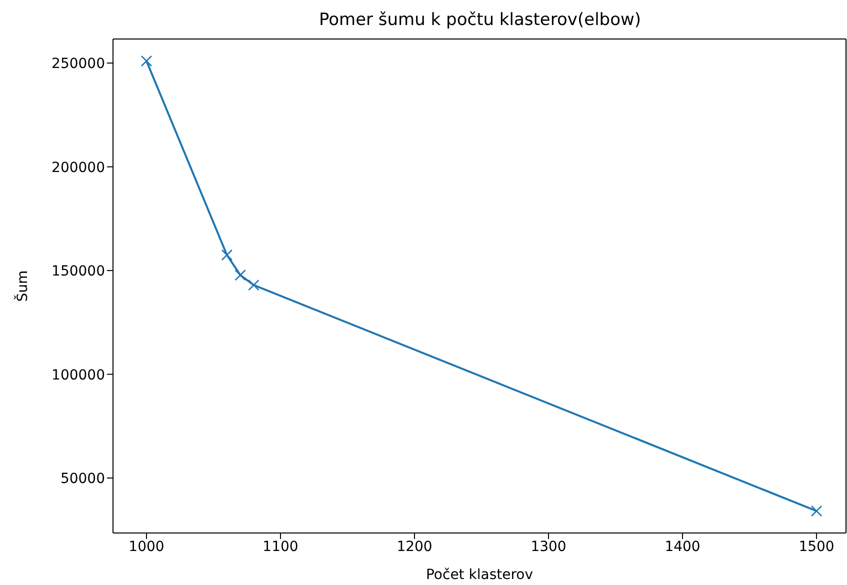 This screenshot has width=847, height=585. I want to click on x-tick-label: 1100, so click(280, 546).